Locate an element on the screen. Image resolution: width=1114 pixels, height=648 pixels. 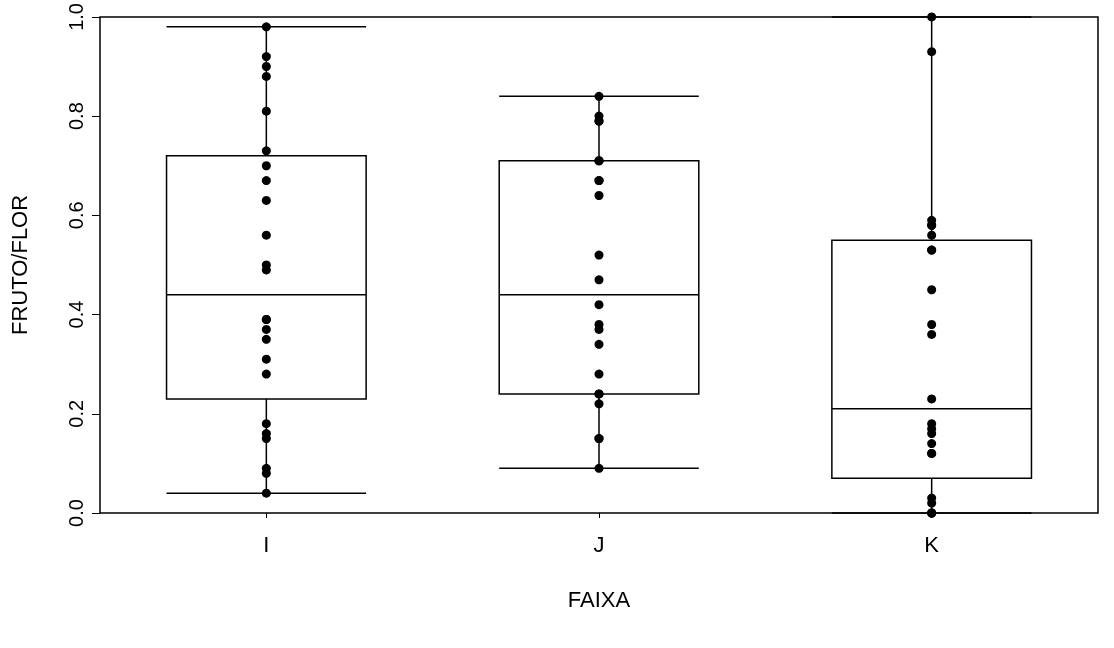
y-axis-title: FRUTO/FLOR is located at coordinates (19, 265).